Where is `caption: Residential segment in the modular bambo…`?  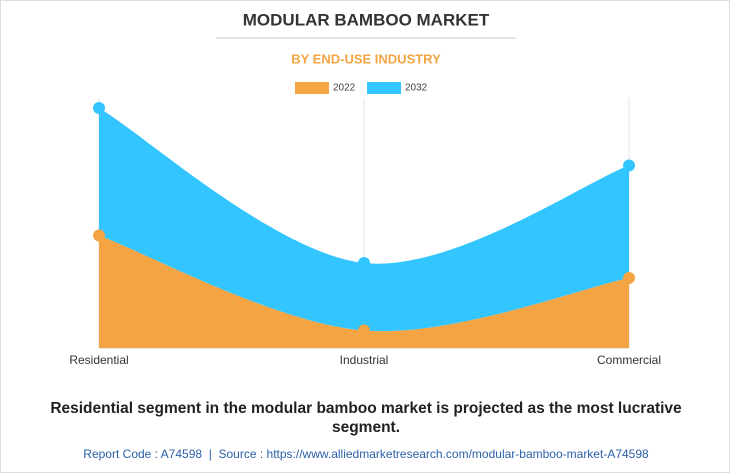 caption: Residential segment in the modular bambo… is located at coordinates (366, 418).